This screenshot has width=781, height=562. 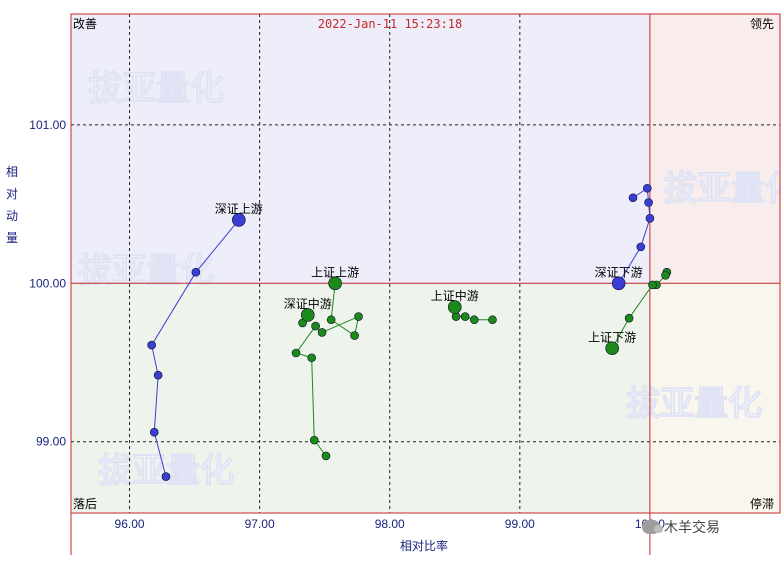 What do you see at coordinates (390, 24) in the screenshot?
I see `timestamp: 2022-Jan-11 15:23:18` at bounding box center [390, 24].